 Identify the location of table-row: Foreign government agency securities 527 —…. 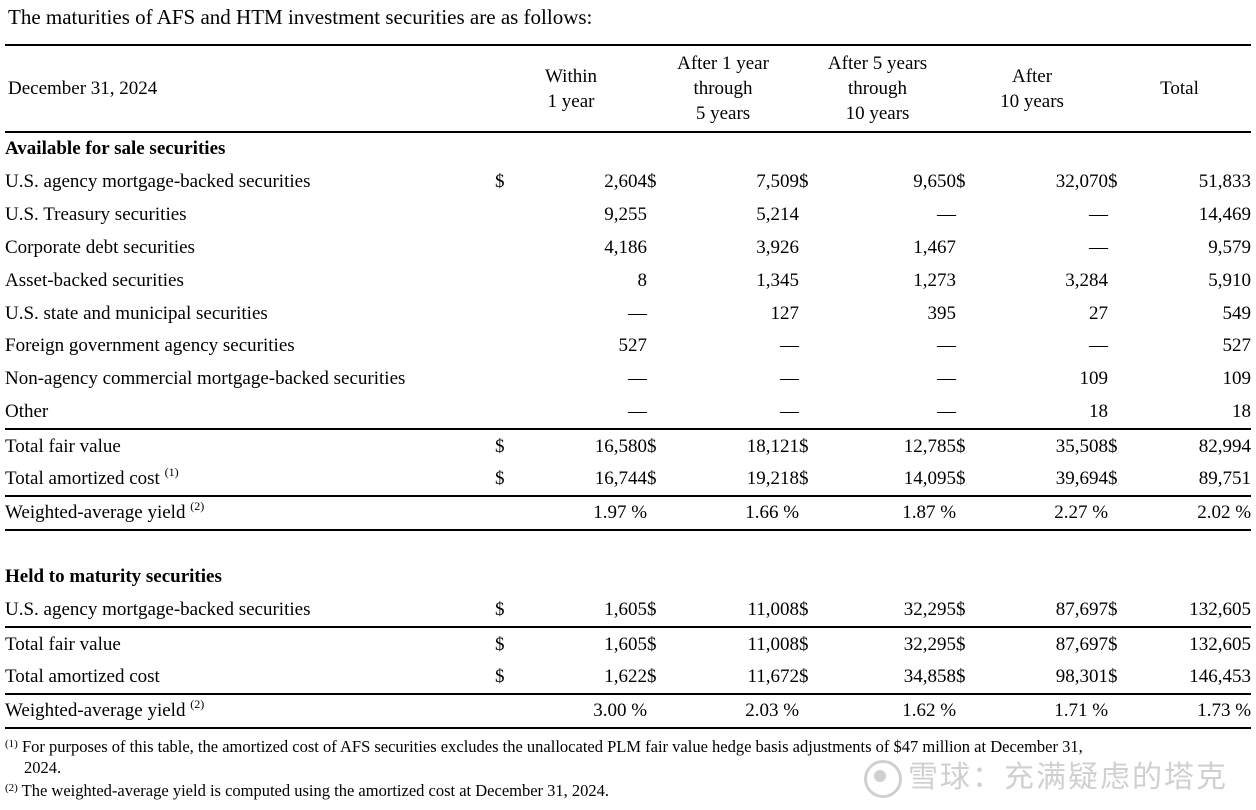
(628, 346).